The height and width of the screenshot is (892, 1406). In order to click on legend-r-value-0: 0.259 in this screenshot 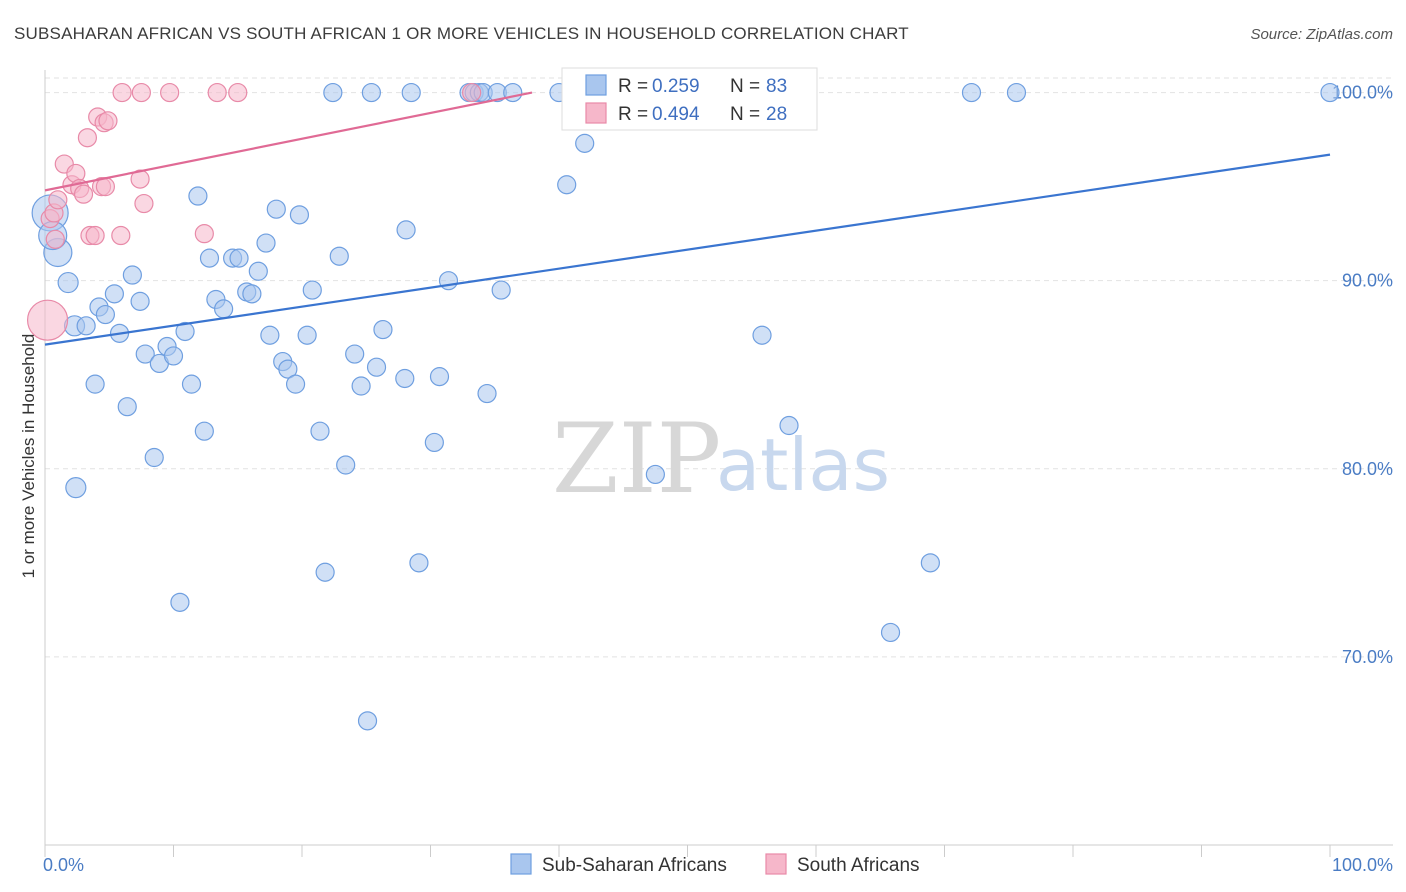, I will do `click(676, 86)`.